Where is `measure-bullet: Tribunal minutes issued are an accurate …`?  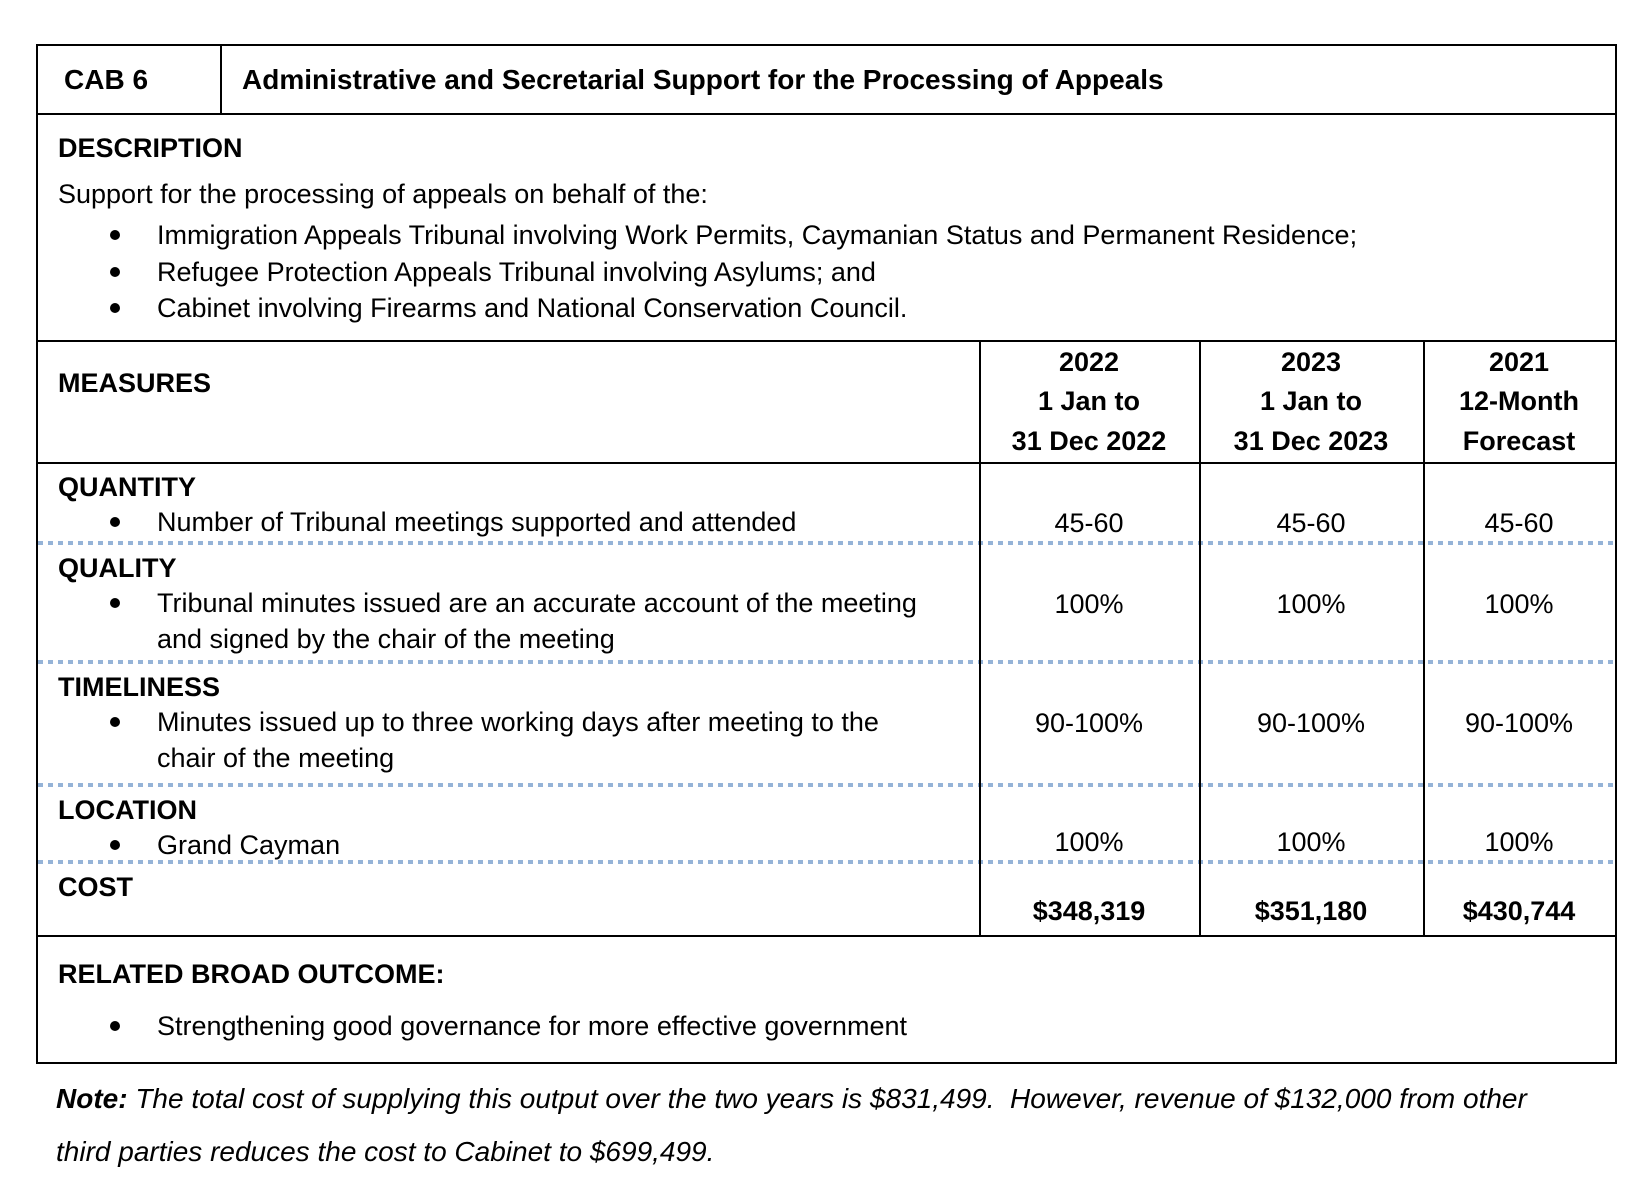
measure-bullet: Tribunal minutes issued are an accurate … is located at coordinates (518, 621).